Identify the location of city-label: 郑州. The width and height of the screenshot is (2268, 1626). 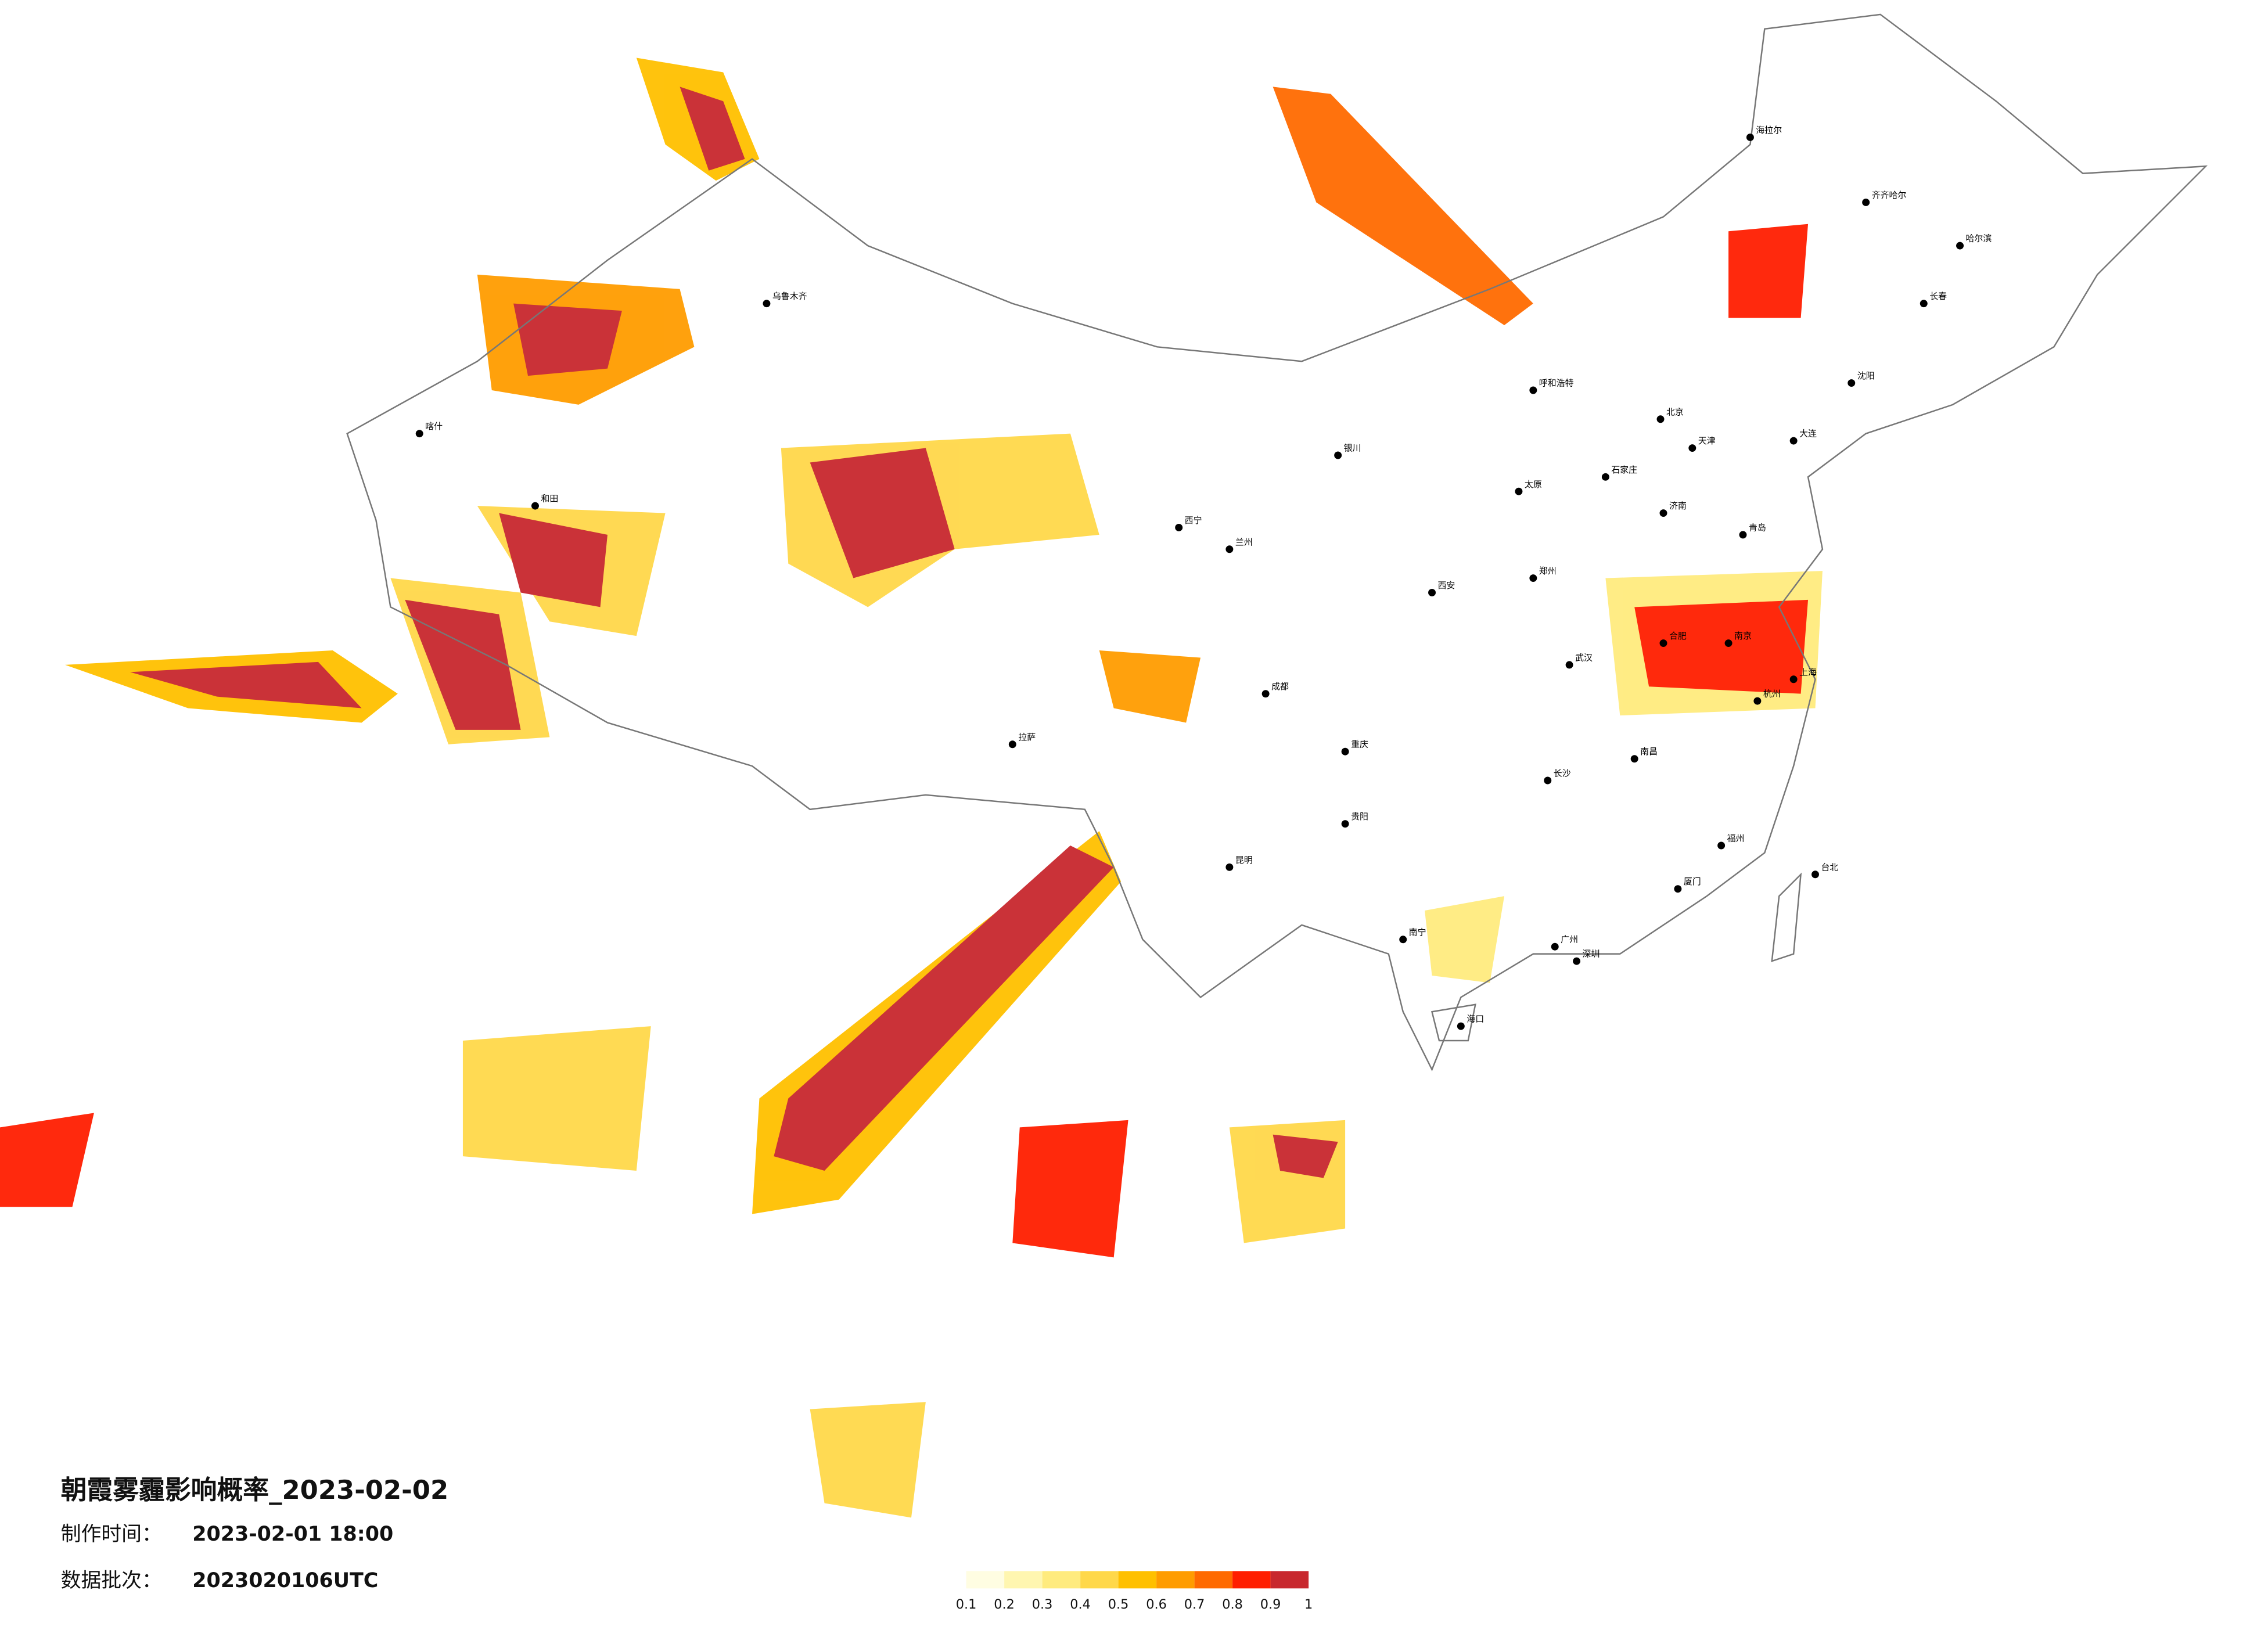
(1548, 571).